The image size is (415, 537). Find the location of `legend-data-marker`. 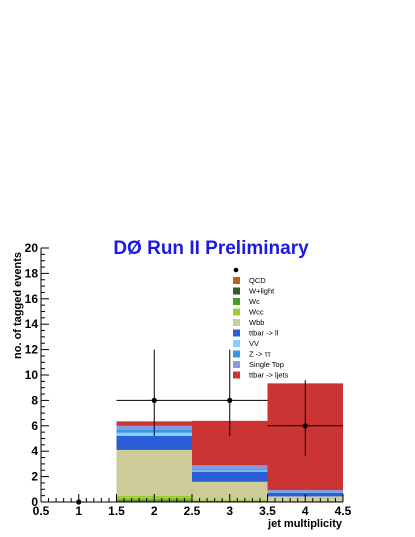

legend-data-marker is located at coordinates (236, 270).